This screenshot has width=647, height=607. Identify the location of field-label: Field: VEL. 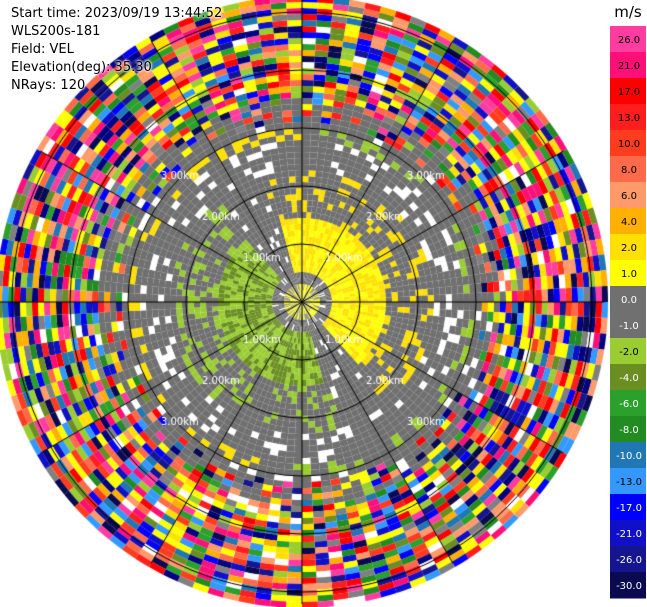
(42, 49).